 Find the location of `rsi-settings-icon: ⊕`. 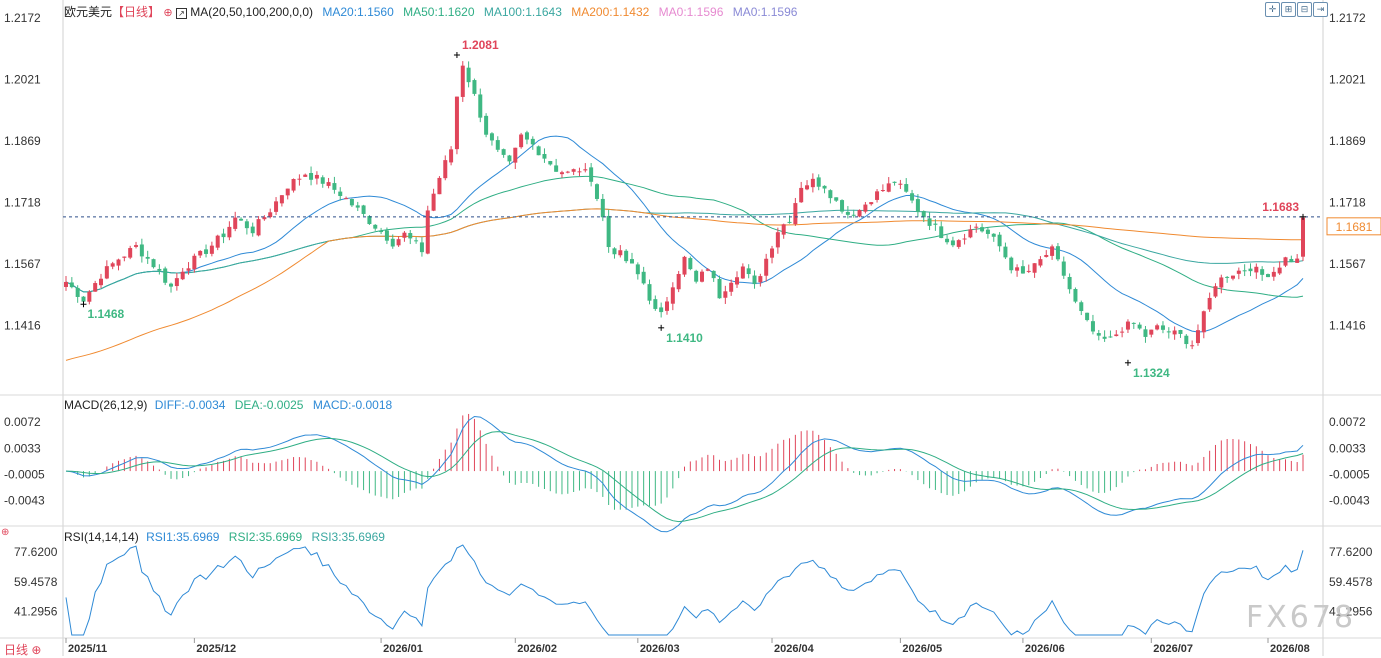

rsi-settings-icon: ⊕ is located at coordinates (5, 532).